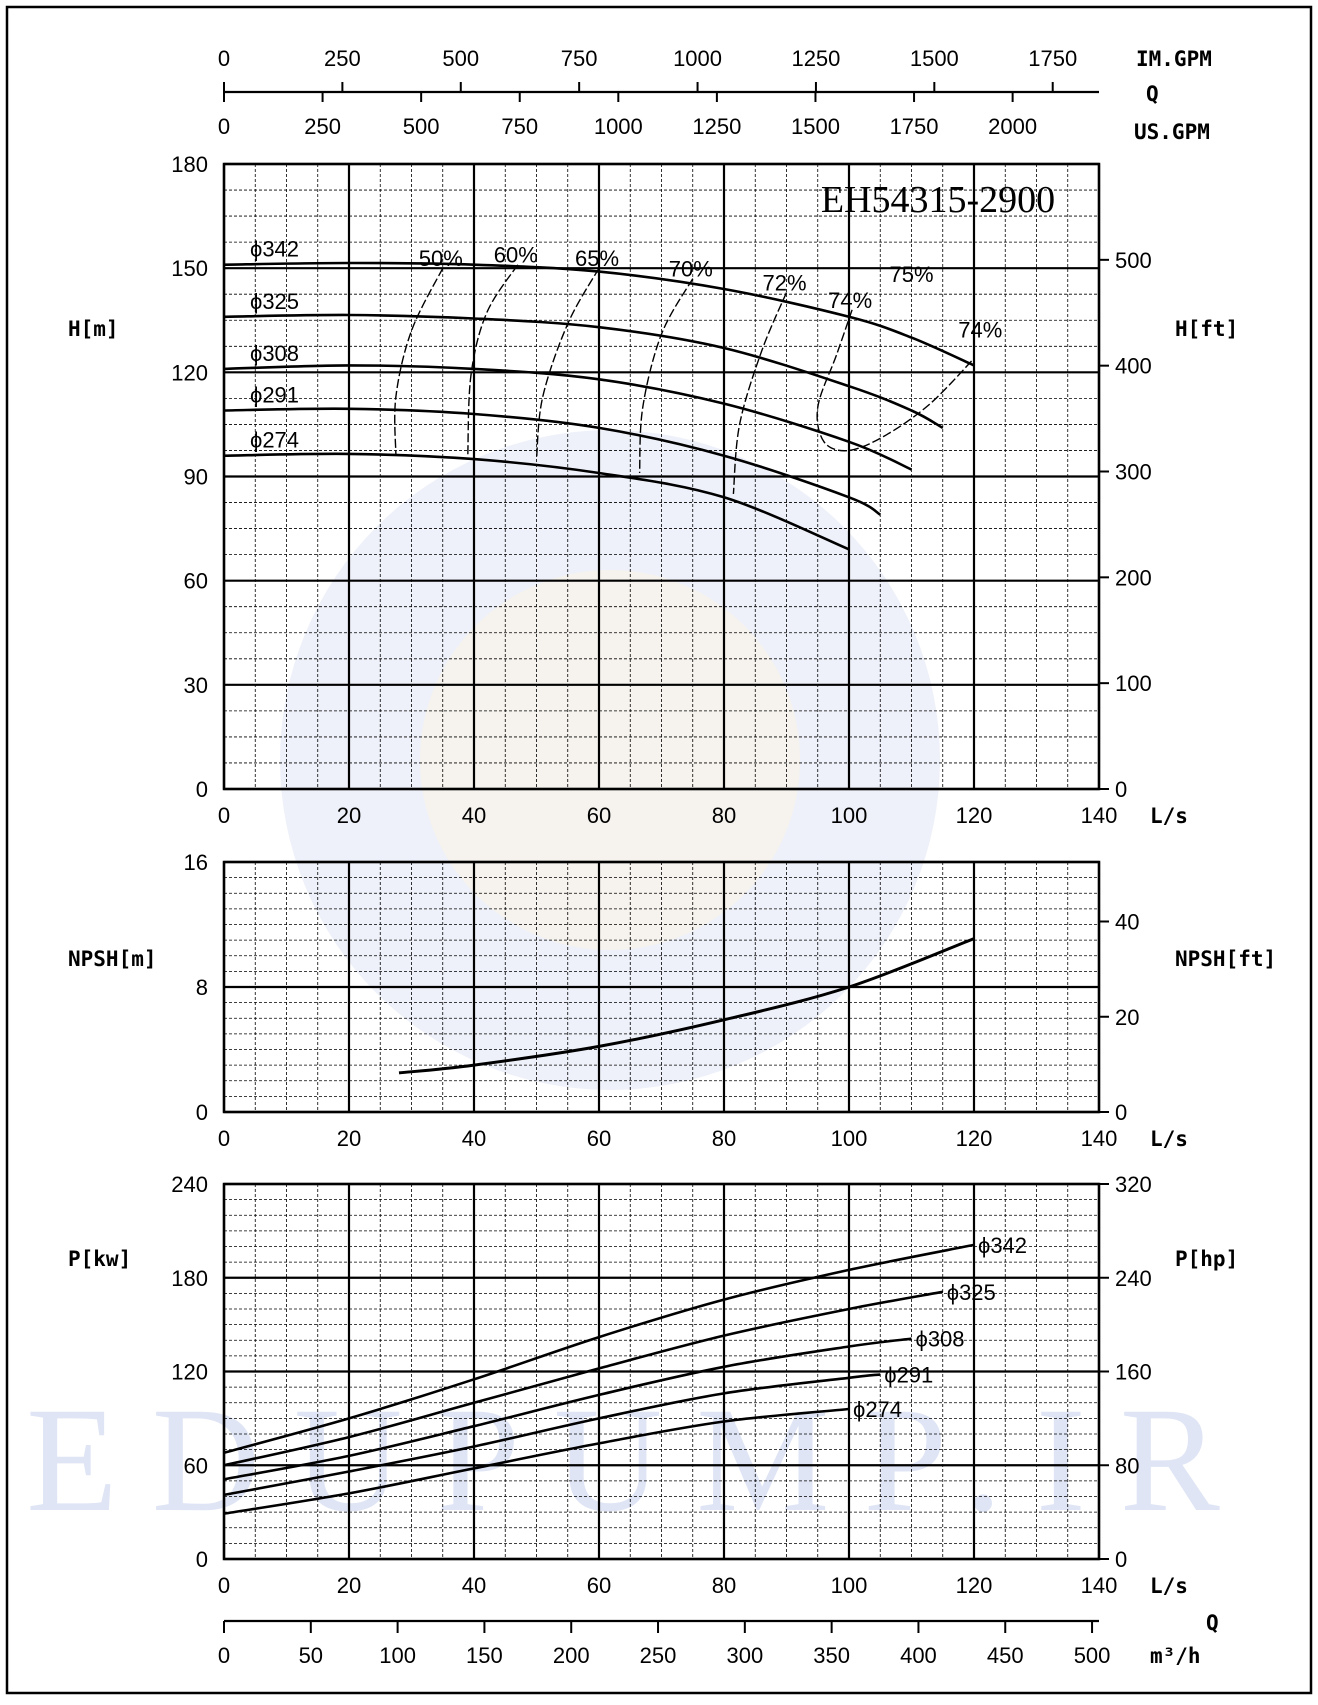  I want to click on m3h-tick-label: 500, so click(1092, 1655).